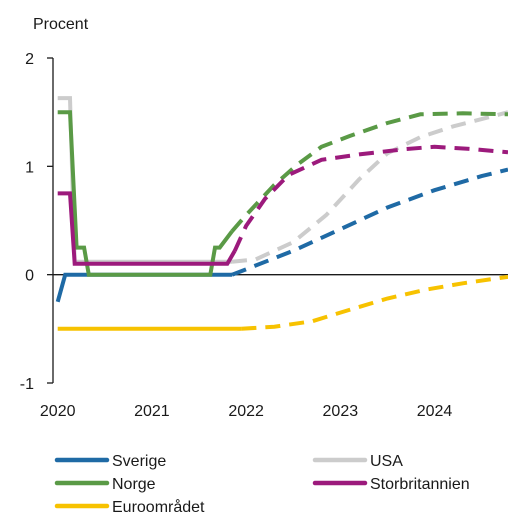 The image size is (508, 517). I want to click on series-line-norge-forecast, so click(369, 172).